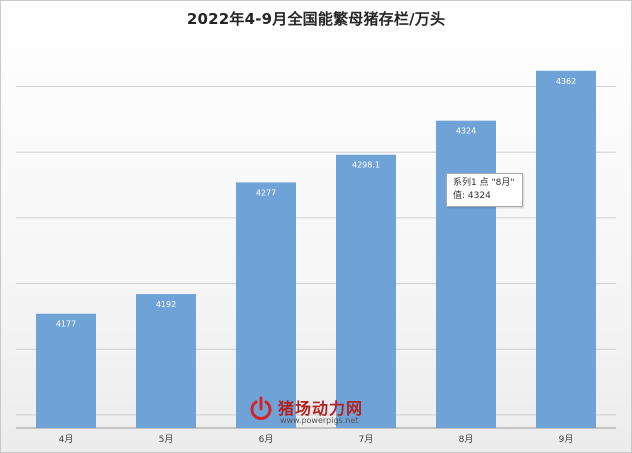  Describe the element at coordinates (66, 439) in the screenshot. I see `x-tick-label: 4月` at that location.